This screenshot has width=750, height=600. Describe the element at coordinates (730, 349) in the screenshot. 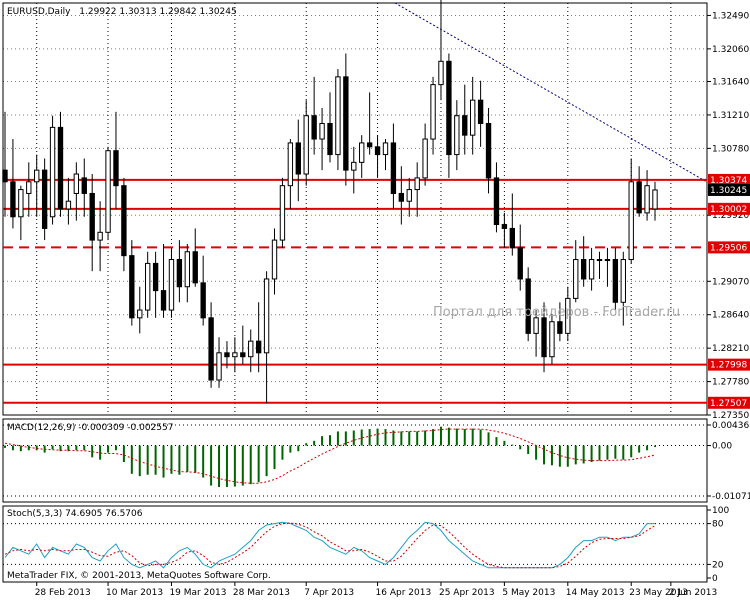

I see `price-tick-label: 1.28210` at that location.